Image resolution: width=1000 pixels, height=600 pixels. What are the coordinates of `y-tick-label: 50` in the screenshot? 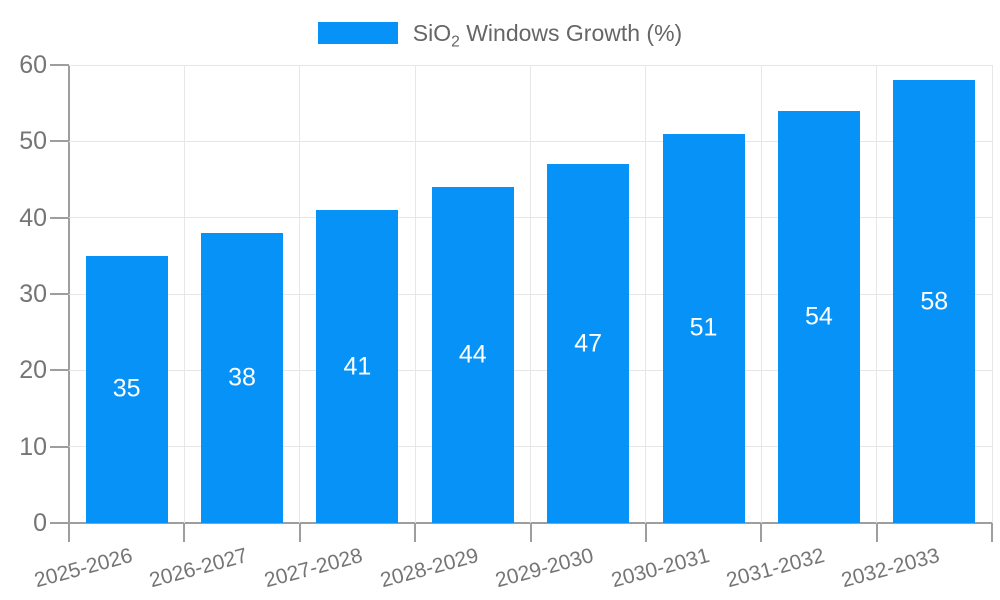 It's located at (33, 141).